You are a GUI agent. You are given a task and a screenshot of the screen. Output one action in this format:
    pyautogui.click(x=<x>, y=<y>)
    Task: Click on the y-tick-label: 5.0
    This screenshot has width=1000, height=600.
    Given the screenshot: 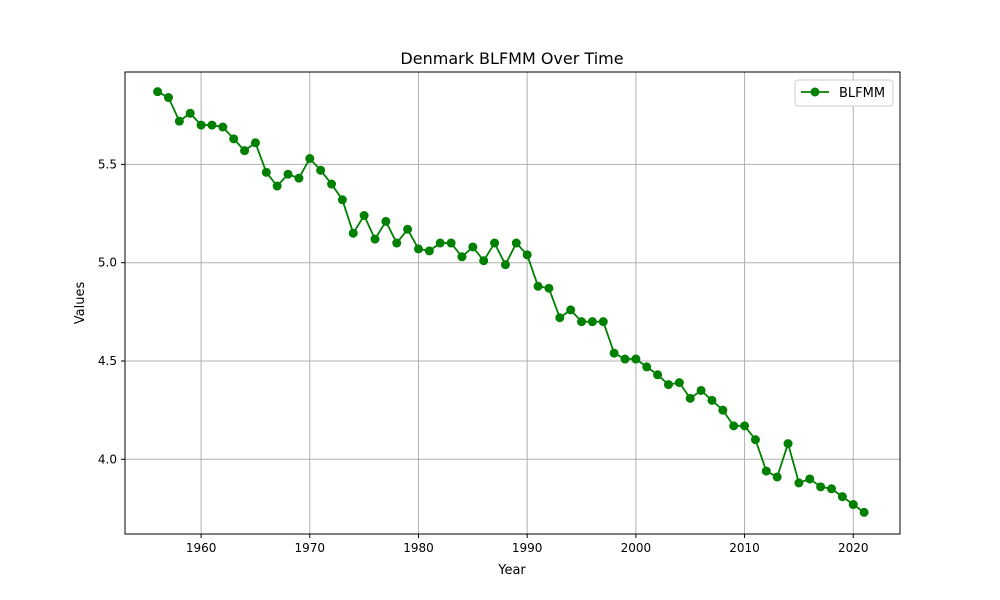 What is the action you would take?
    pyautogui.click(x=107, y=263)
    